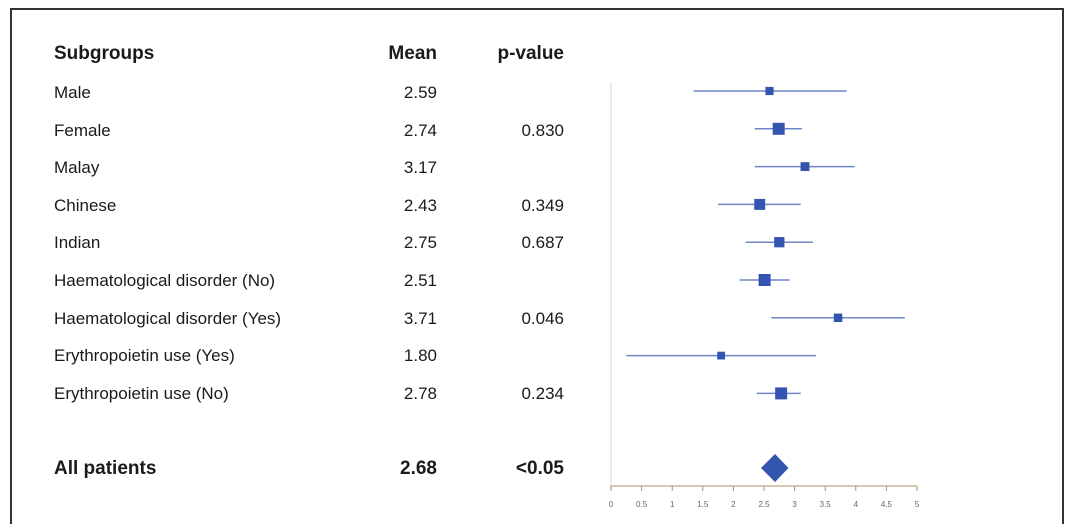 The height and width of the screenshot is (524, 1074). Describe the element at coordinates (104, 53) in the screenshot. I see `header-subgroups: Subgroups` at that location.